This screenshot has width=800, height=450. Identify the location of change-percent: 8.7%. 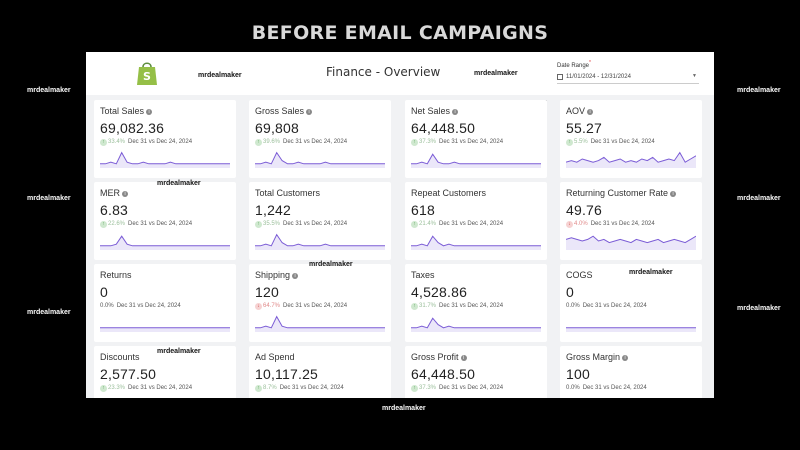
(270, 388).